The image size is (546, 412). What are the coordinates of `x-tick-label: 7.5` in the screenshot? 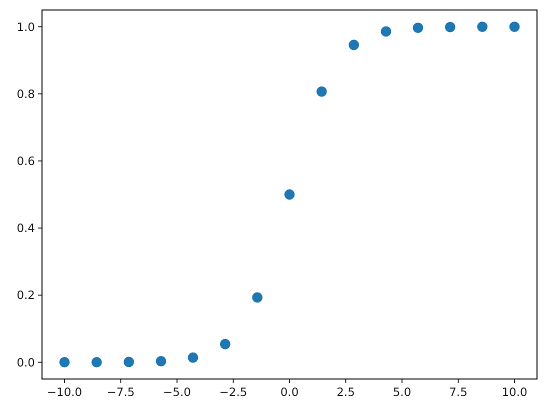 It's located at (458, 392).